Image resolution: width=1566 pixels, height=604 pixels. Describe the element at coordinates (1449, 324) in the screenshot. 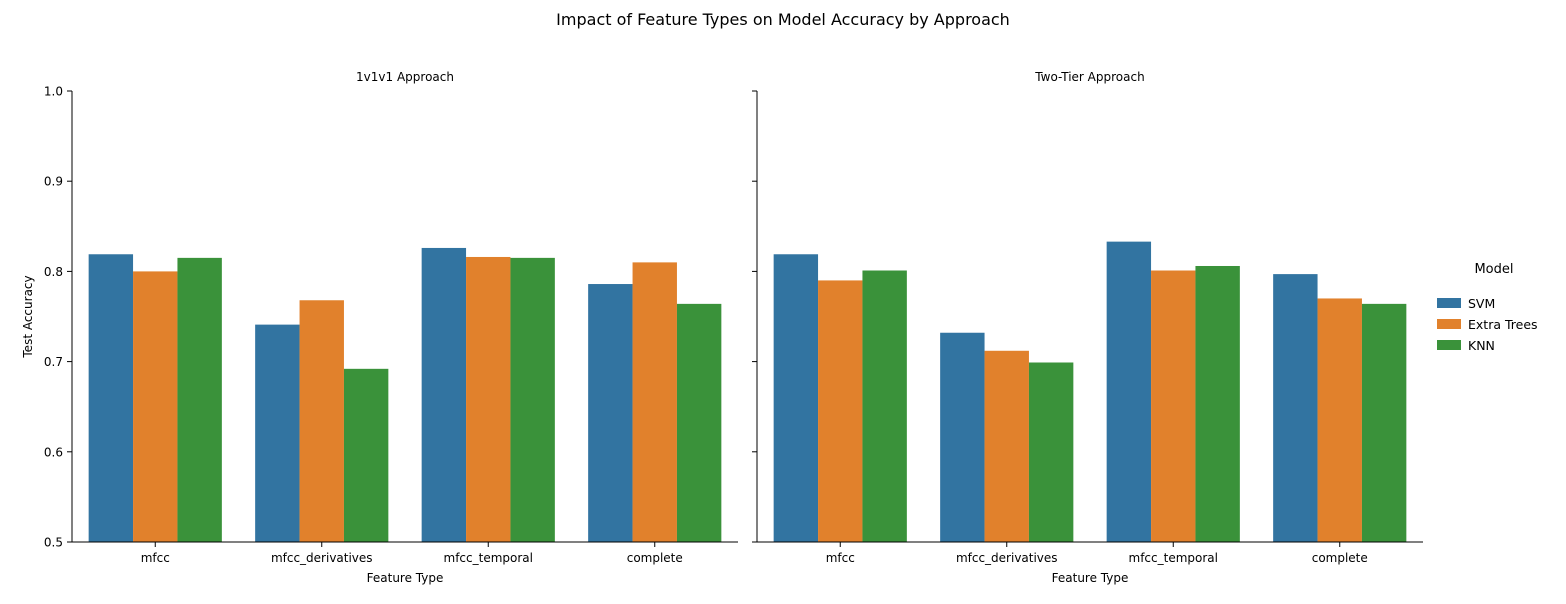

I see `legend-swatch-extra-trees` at that location.